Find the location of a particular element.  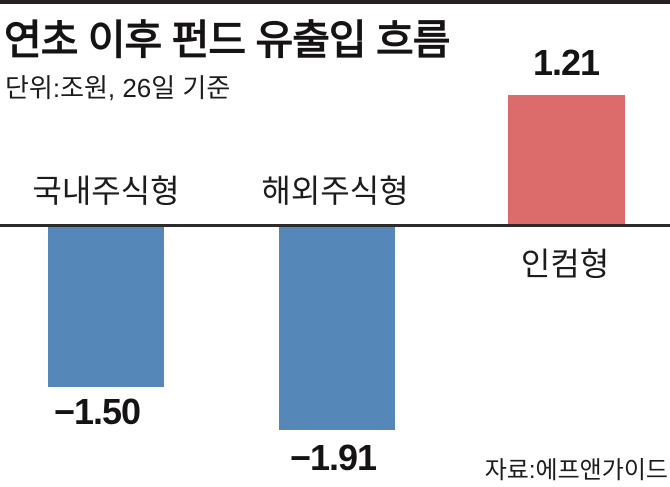

value-label-domestic-equity: −1.50 is located at coordinates (97, 411).